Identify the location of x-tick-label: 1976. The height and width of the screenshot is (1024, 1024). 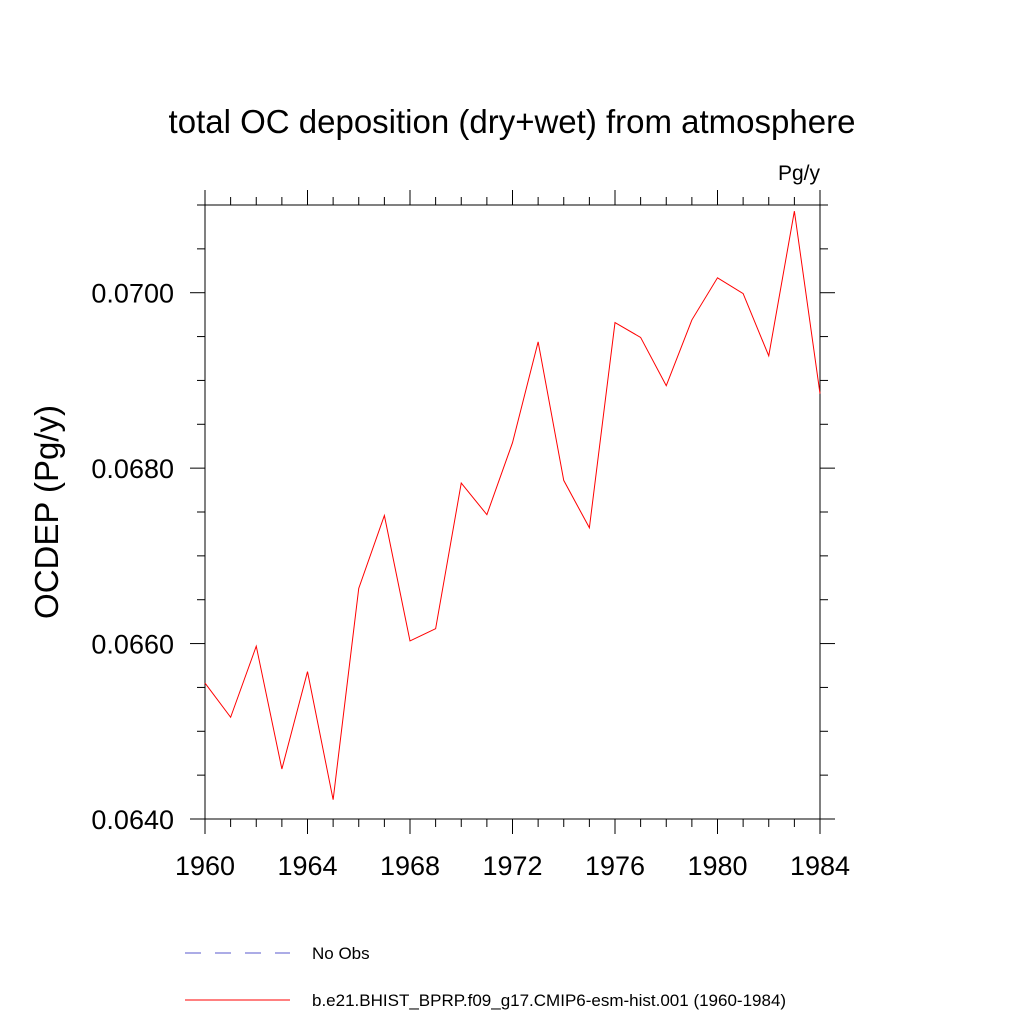
(615, 866).